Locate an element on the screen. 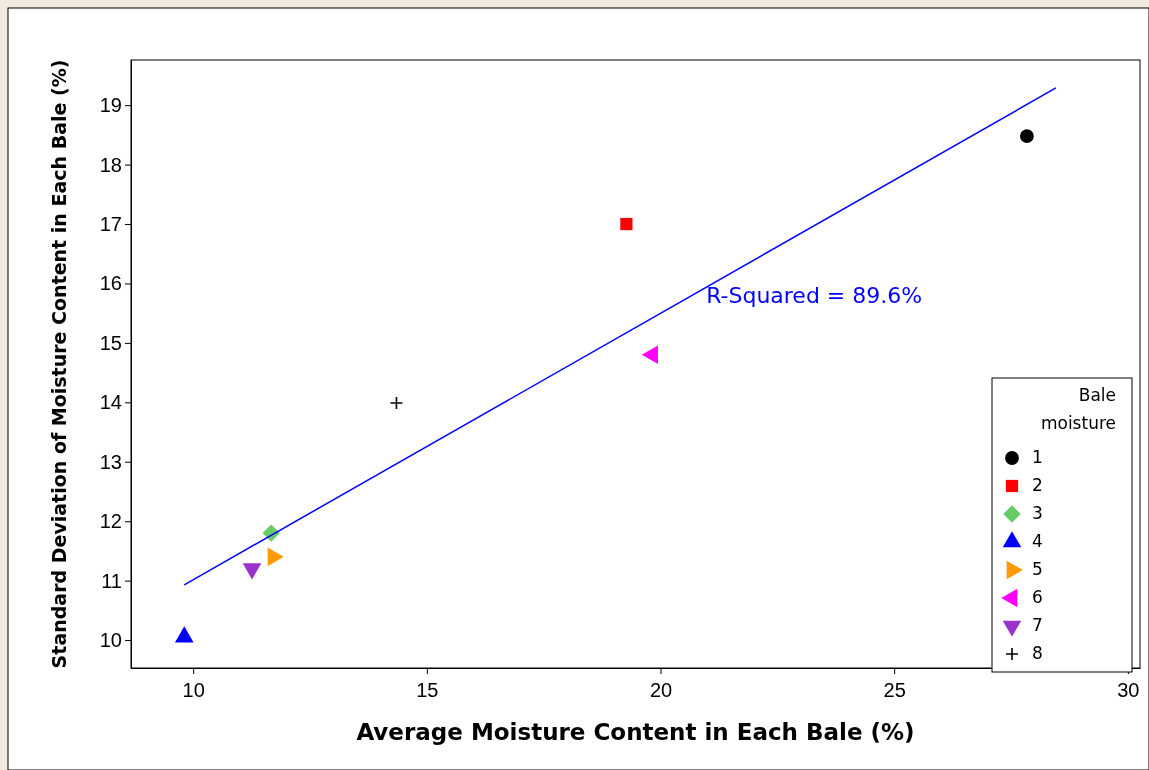 This screenshot has height=770, width=1149. y-tick-label: 13 is located at coordinates (110, 461).